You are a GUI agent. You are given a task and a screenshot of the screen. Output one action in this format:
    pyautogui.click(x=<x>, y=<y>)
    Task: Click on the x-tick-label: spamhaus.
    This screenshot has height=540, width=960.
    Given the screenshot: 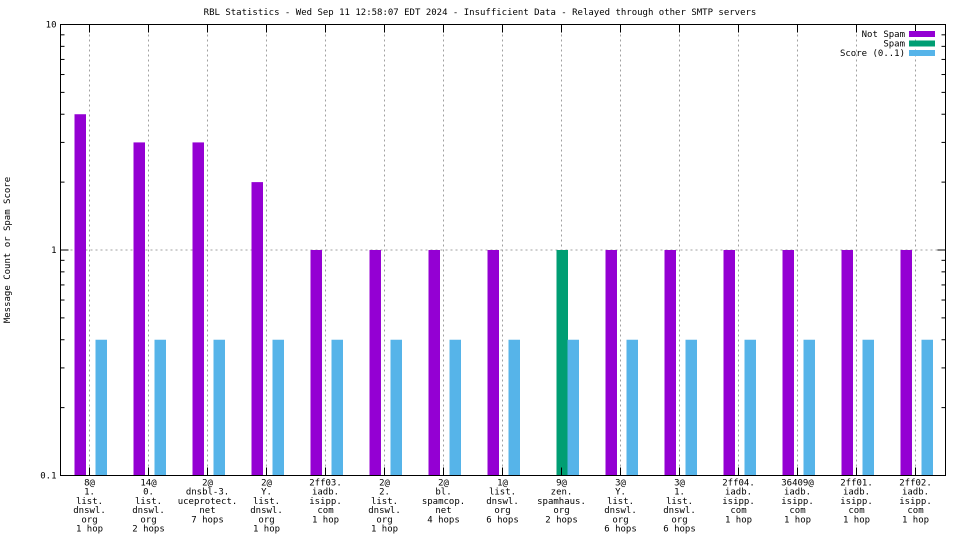 What is the action you would take?
    pyautogui.click(x=561, y=502)
    